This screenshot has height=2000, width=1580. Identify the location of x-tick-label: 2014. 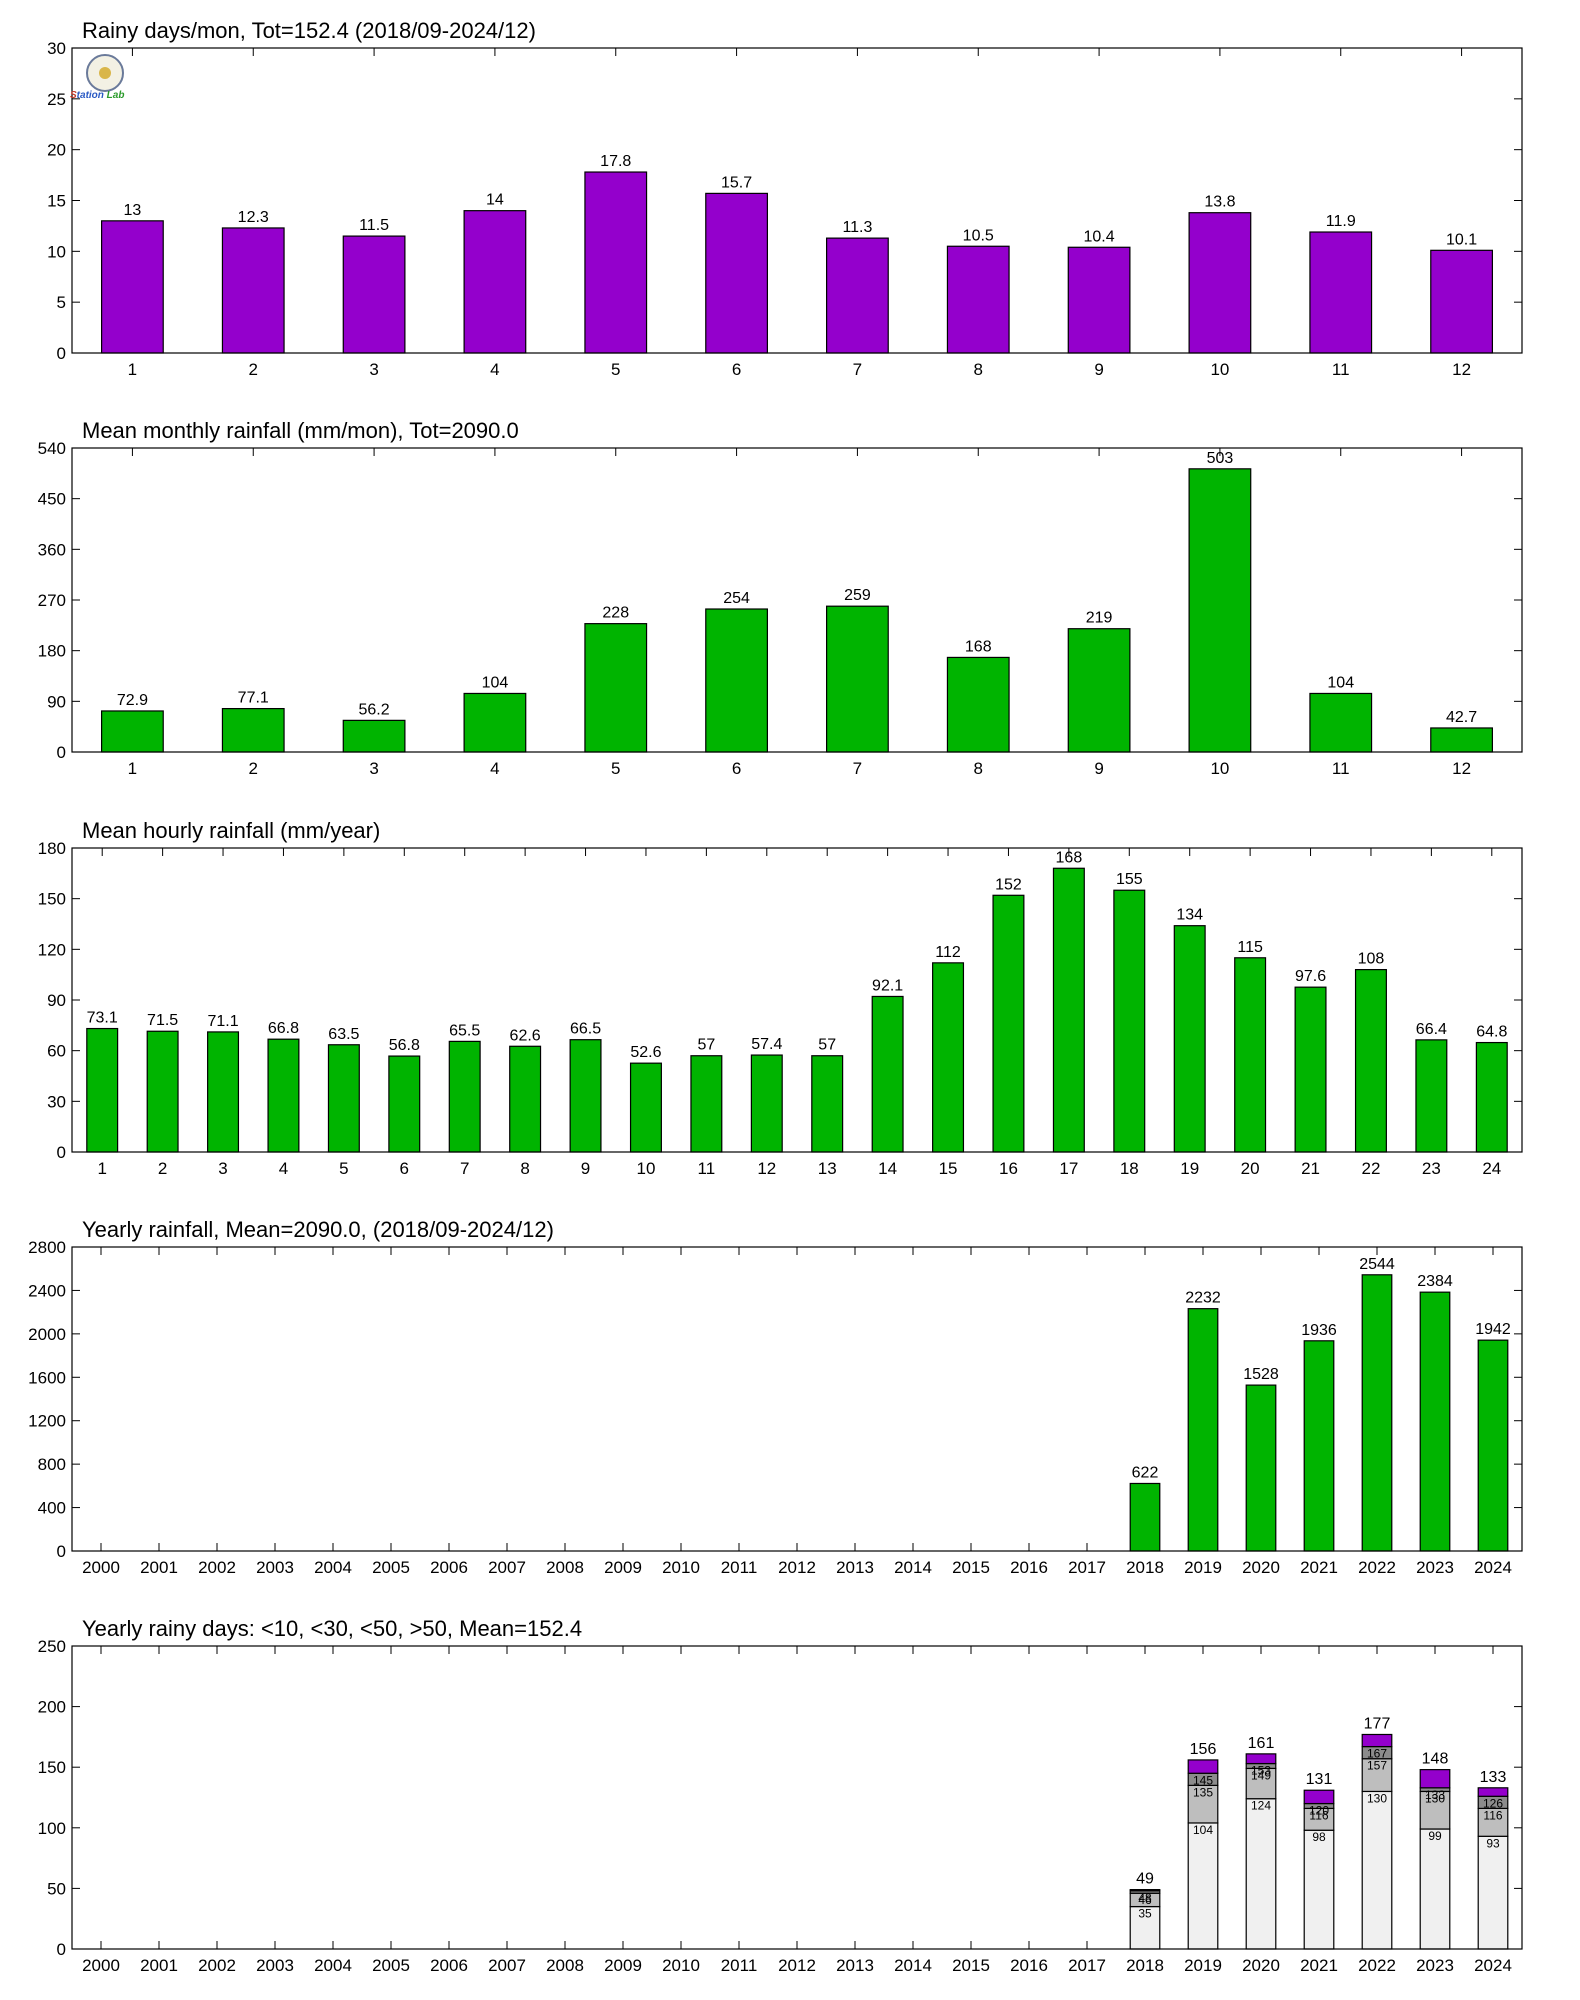
(913, 1567).